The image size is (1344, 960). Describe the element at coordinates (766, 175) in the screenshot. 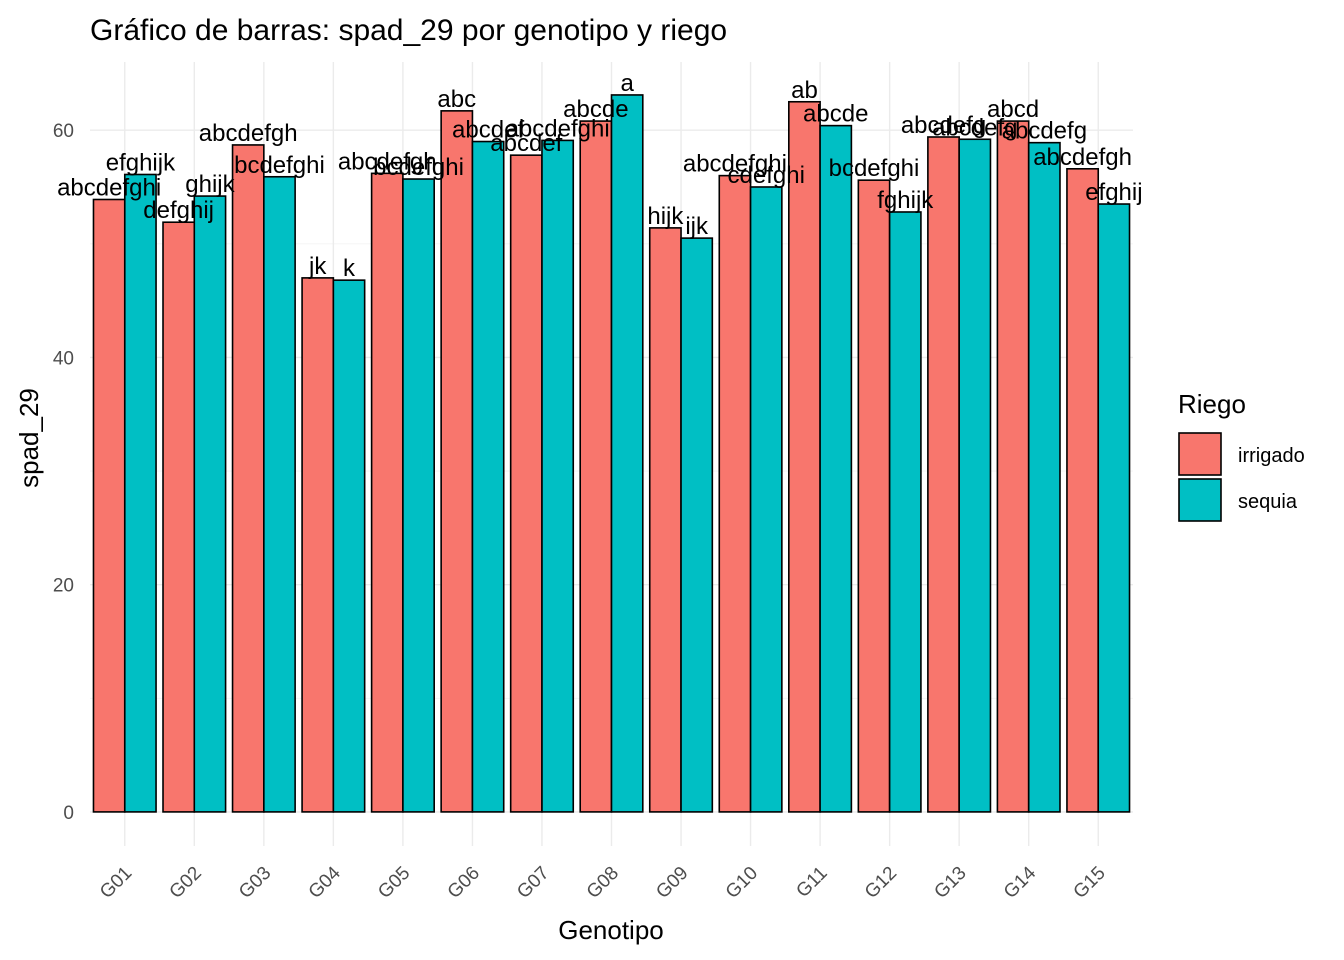

I see `bar-letter-label: cdefghi` at that location.